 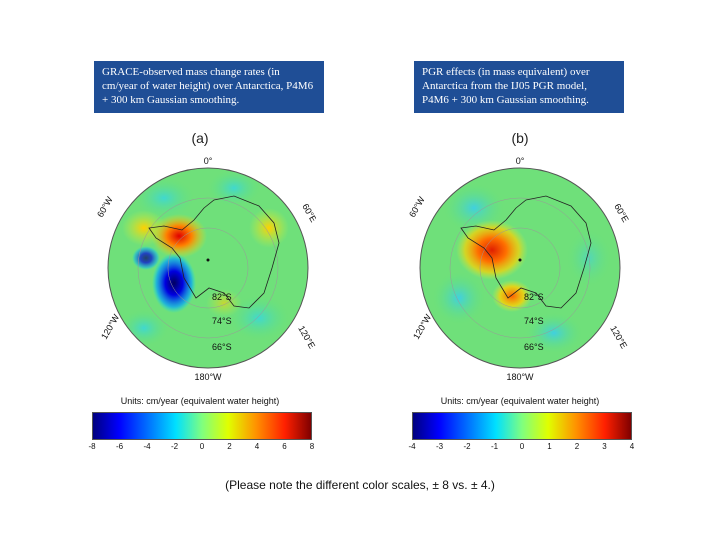 What do you see at coordinates (604, 446) in the screenshot?
I see `colorbar-tick: 3` at bounding box center [604, 446].